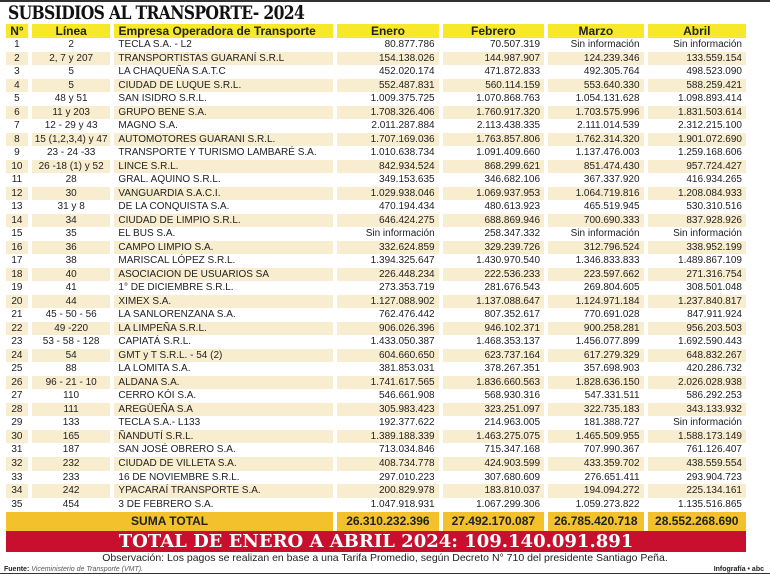  What do you see at coordinates (224, 139) in the screenshot?
I see `row-company: AUTOMOTORES GUARANI S.R.L.` at bounding box center [224, 139].